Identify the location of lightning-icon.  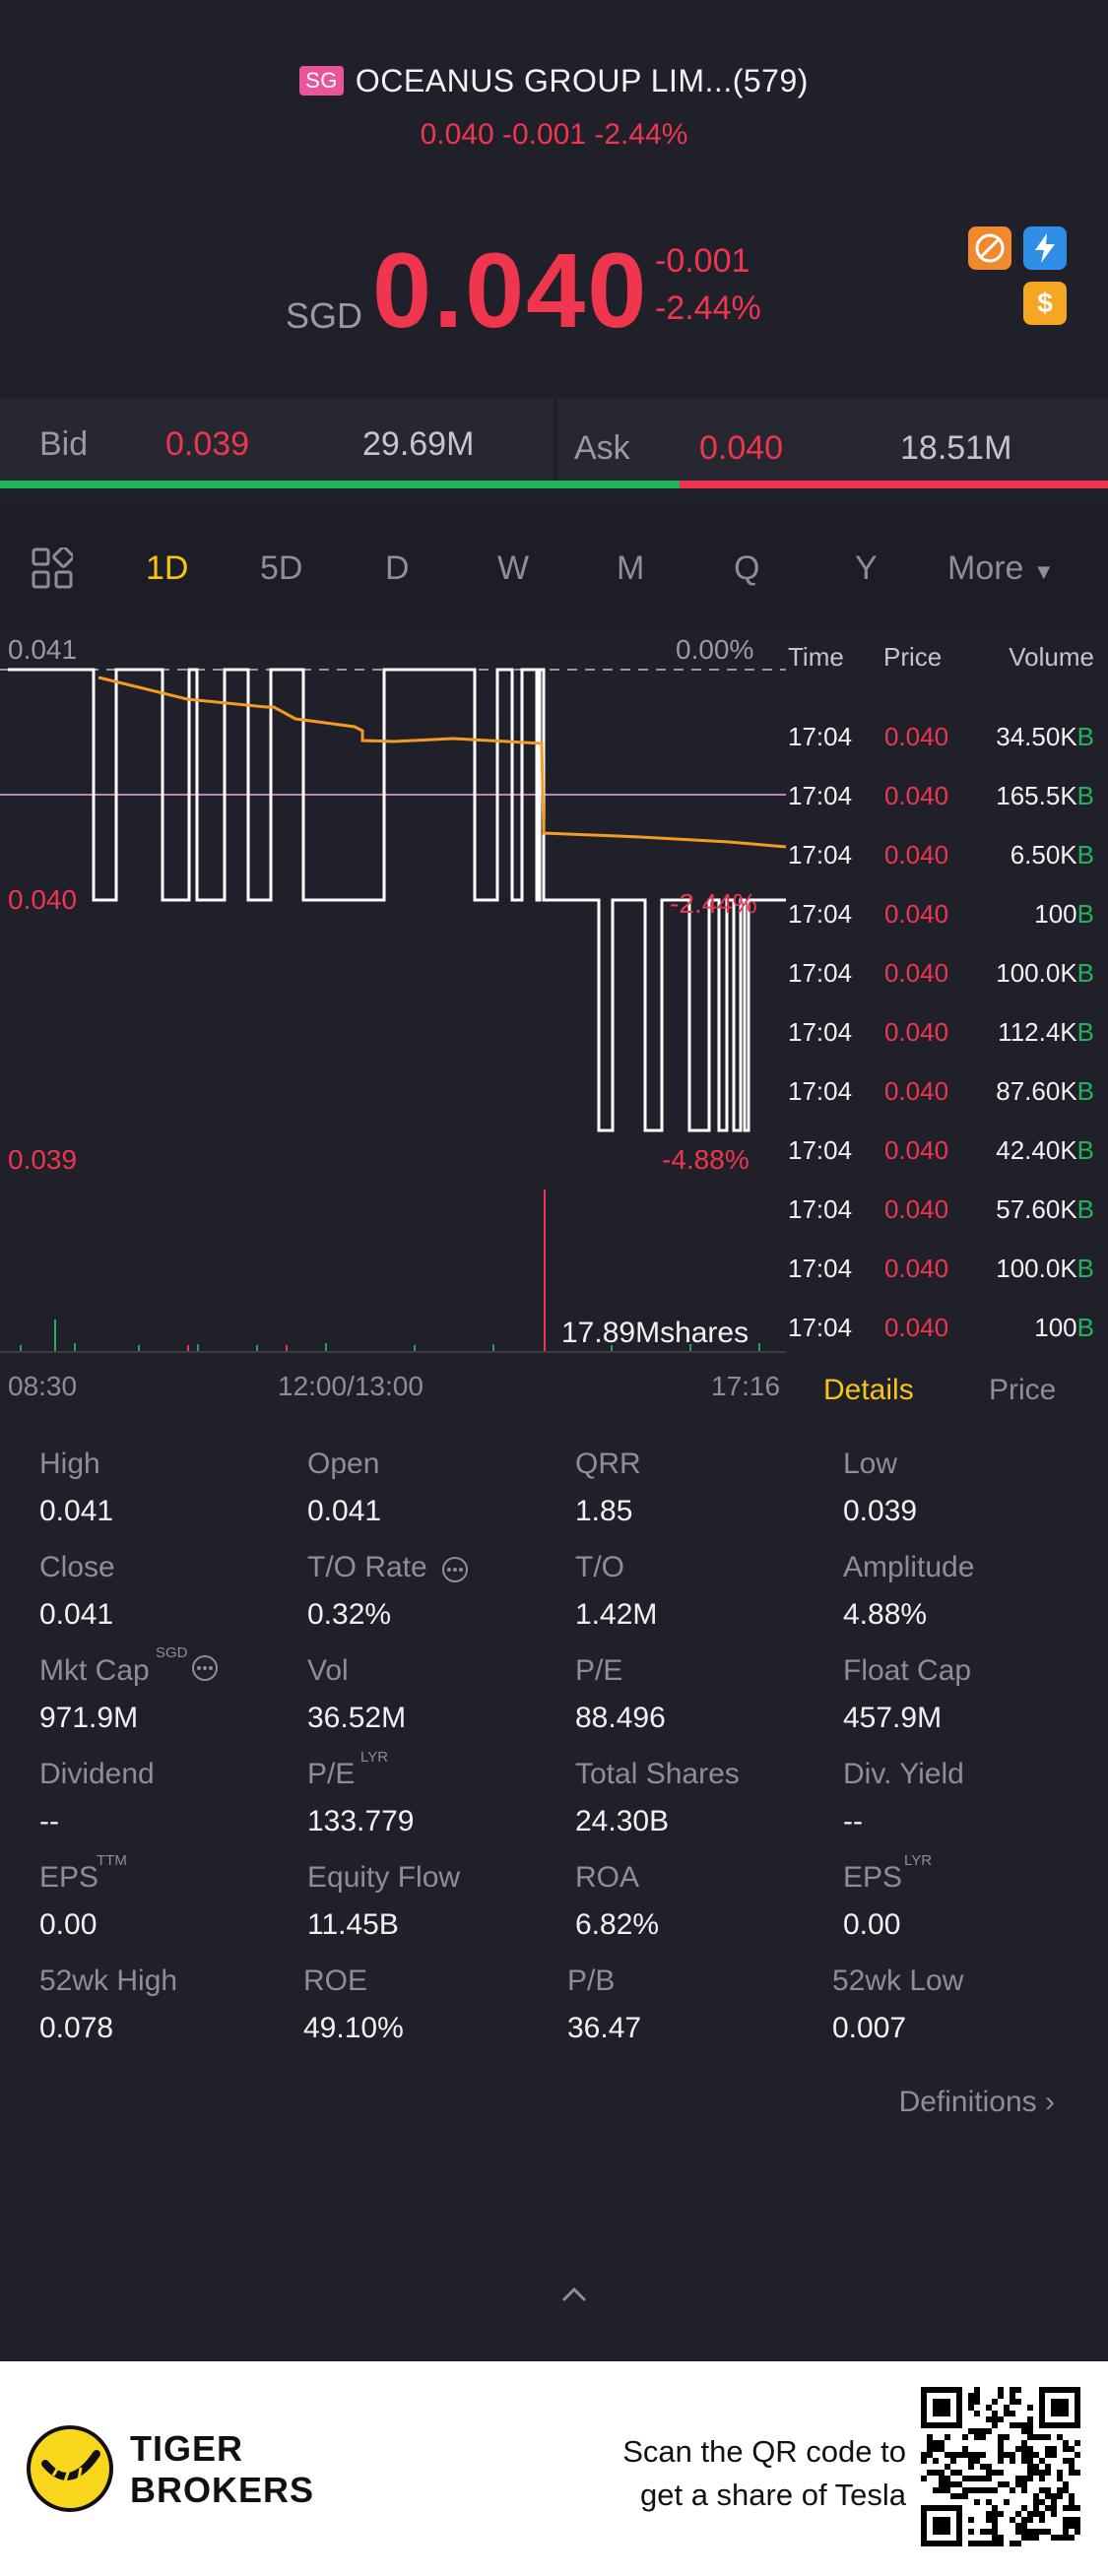
(1045, 248).